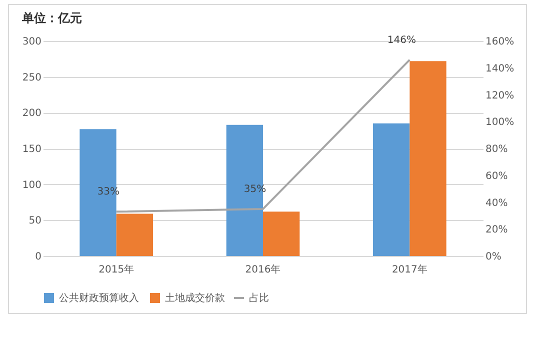  What do you see at coordinates (497, 203) in the screenshot?
I see `y2-tick-label: 40%` at bounding box center [497, 203].